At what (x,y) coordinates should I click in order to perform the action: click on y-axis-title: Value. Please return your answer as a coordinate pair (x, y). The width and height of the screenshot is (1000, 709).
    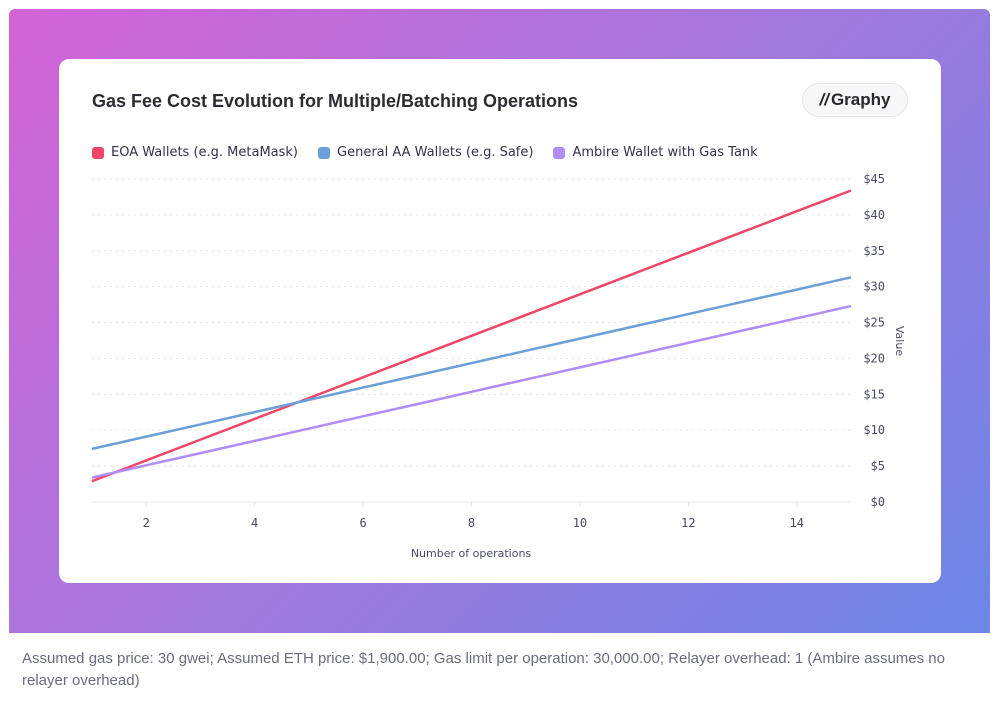
    Looking at the image, I should click on (899, 341).